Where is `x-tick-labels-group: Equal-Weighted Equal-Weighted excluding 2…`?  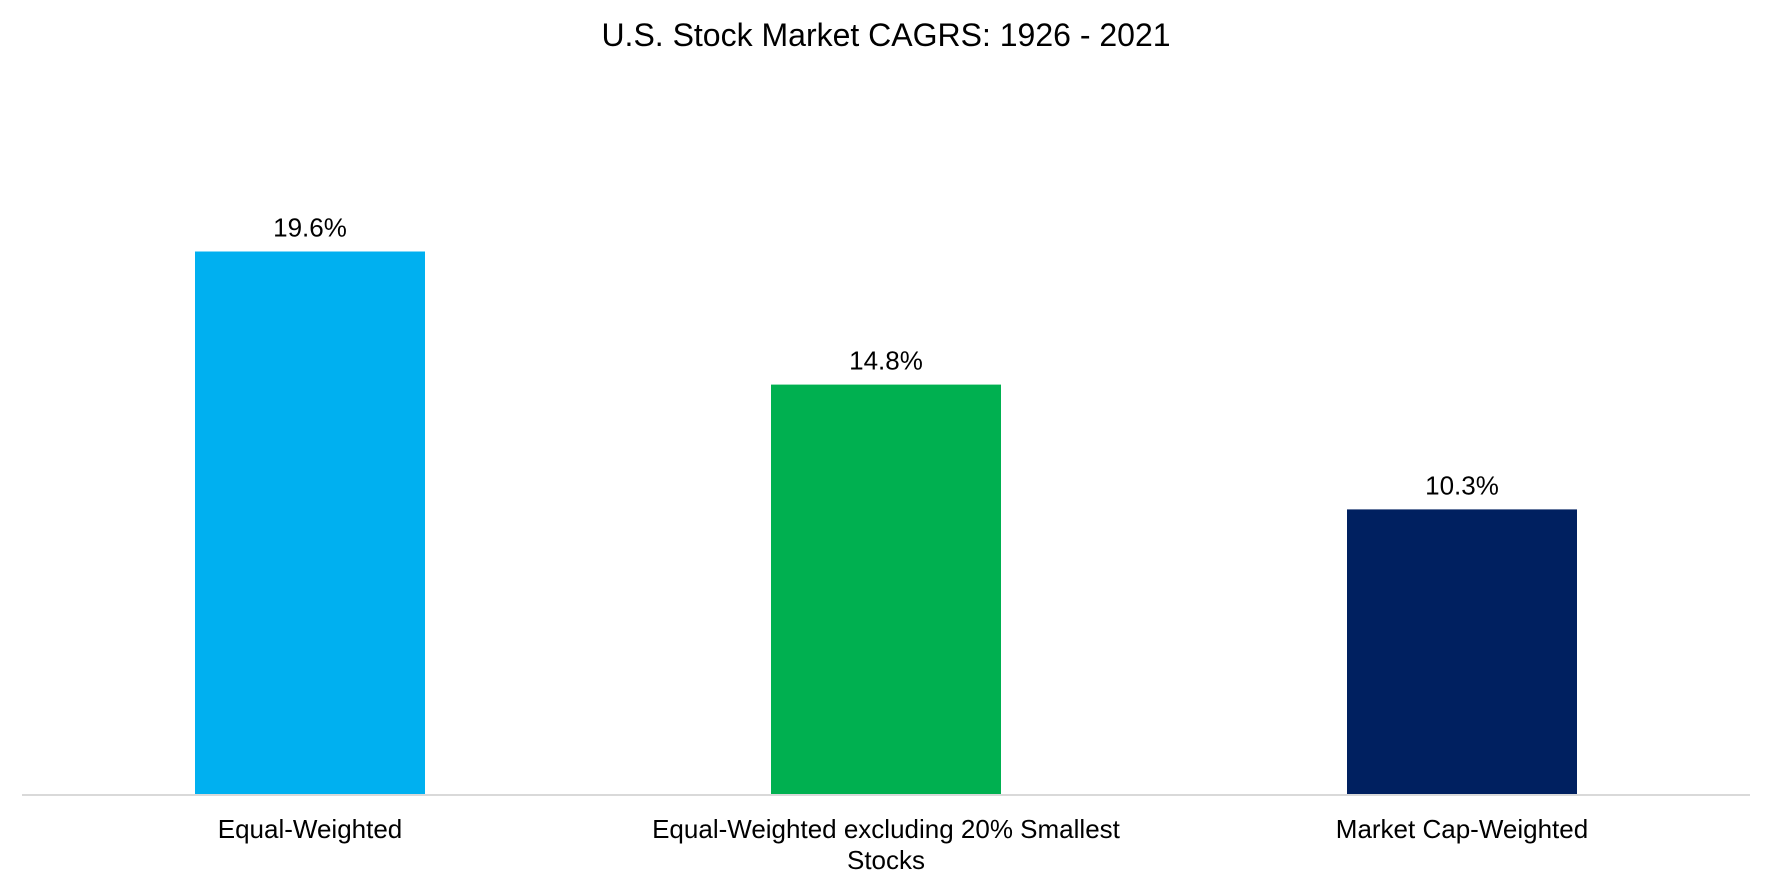 x-tick-labels-group: Equal-Weighted Equal-Weighted excluding 2… is located at coordinates (903, 844).